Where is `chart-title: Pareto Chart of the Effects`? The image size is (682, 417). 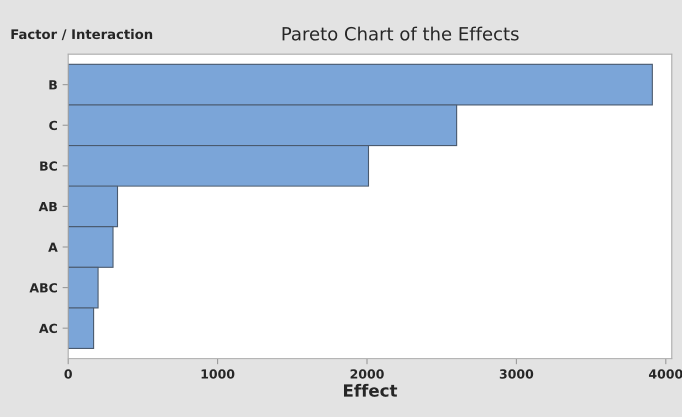 chart-title: Pareto Chart of the Effects is located at coordinates (400, 33).